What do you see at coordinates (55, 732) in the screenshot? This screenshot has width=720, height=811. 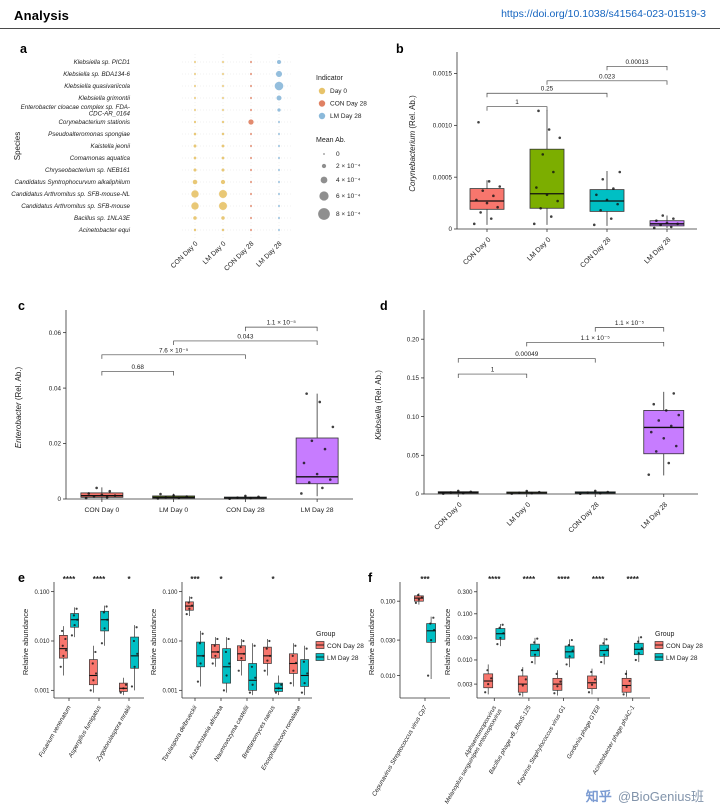 I see `species-tick-label: Fusarium venenatum` at bounding box center [55, 732].